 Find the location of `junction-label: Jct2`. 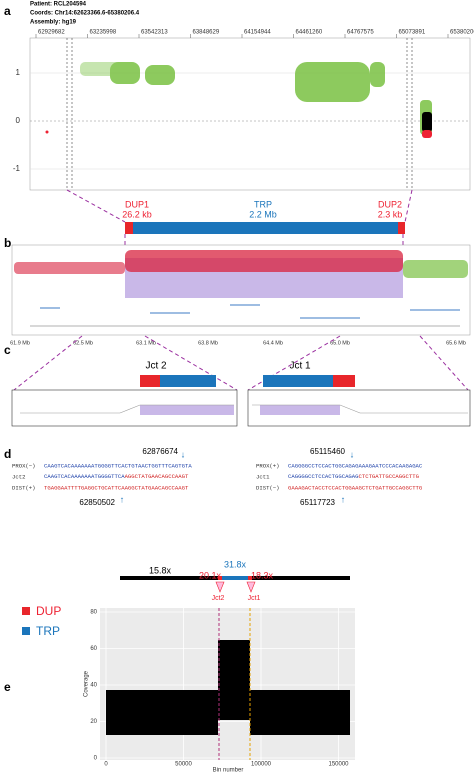

junction-label: Jct2 is located at coordinates (218, 598).